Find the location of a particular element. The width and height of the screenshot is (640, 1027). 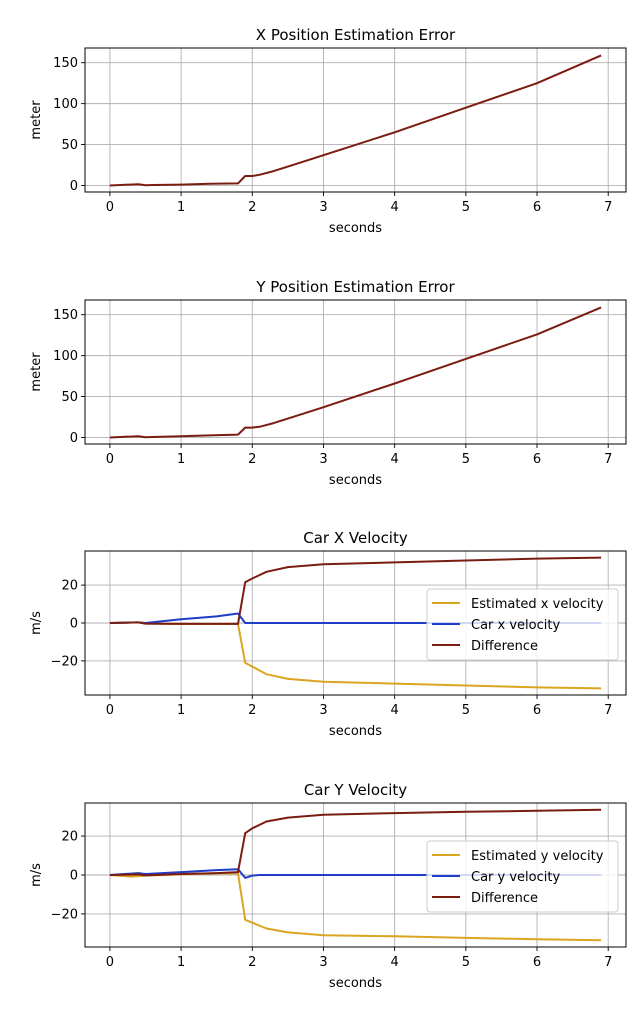

legend-entry: Estimated x velocity is located at coordinates (537, 604).